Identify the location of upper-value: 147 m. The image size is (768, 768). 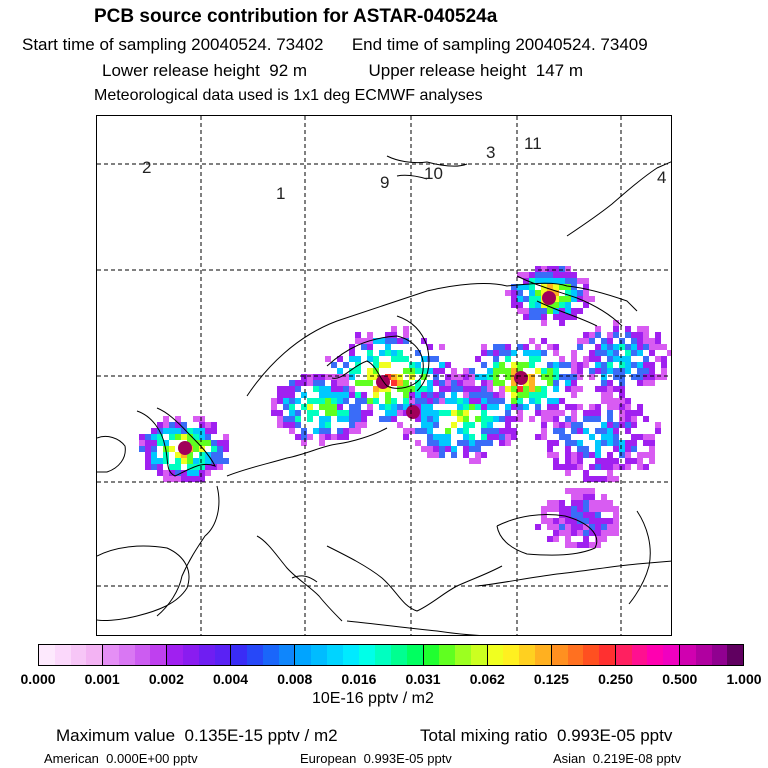
(559, 70).